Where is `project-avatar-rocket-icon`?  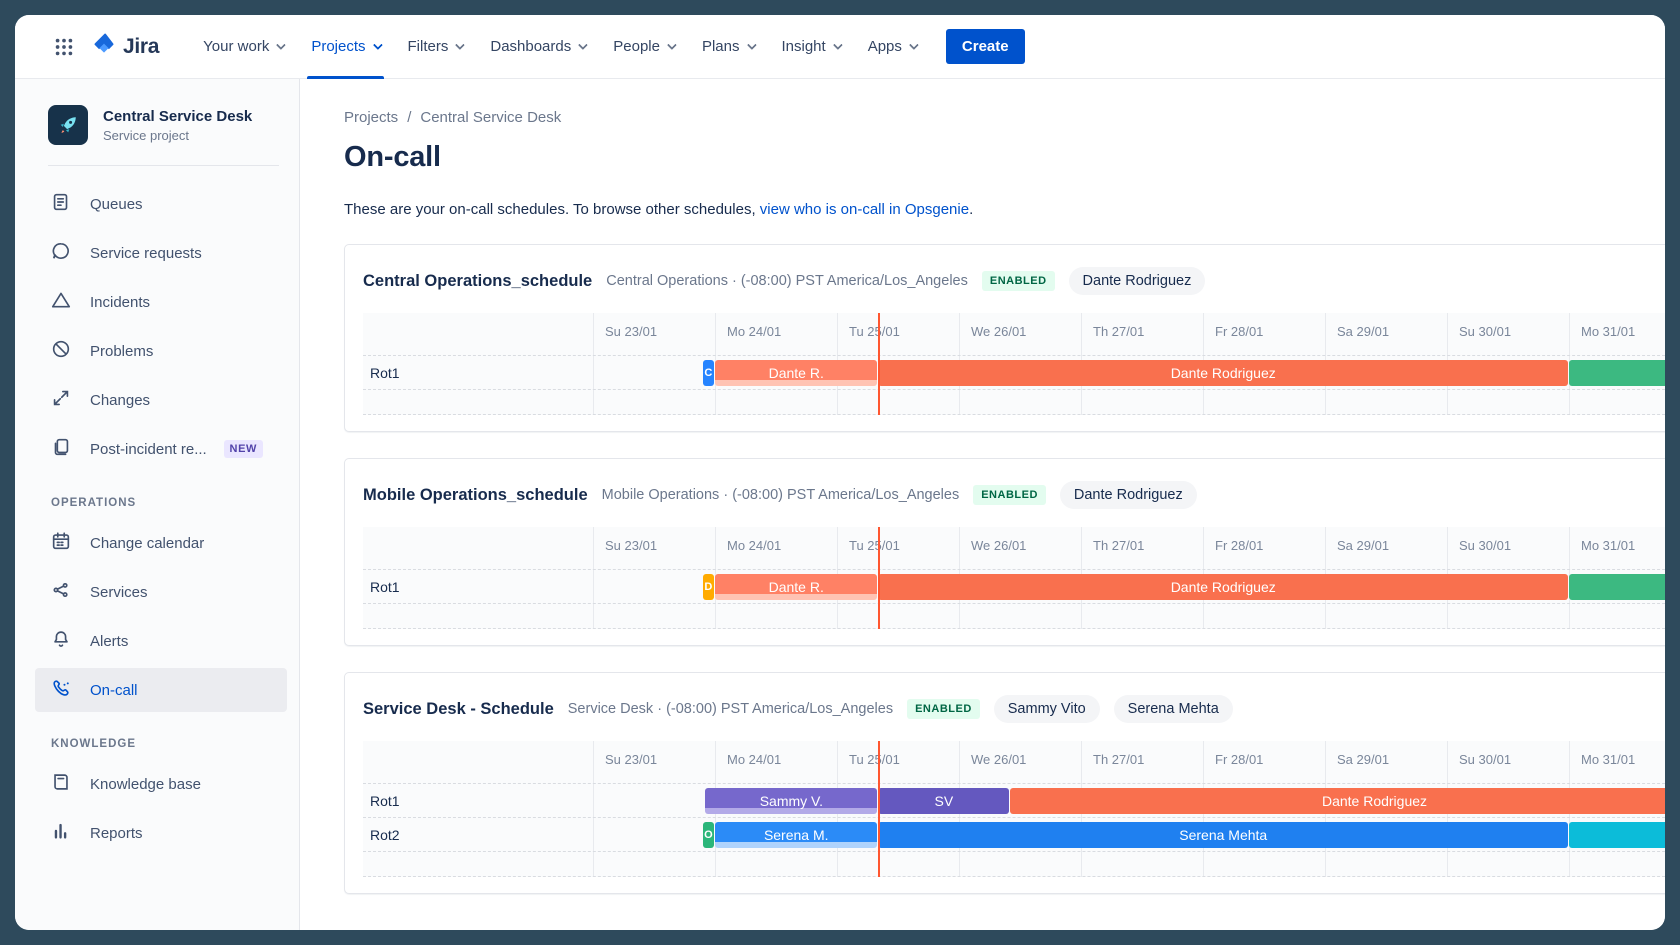
project-avatar-rocket-icon is located at coordinates (68, 125).